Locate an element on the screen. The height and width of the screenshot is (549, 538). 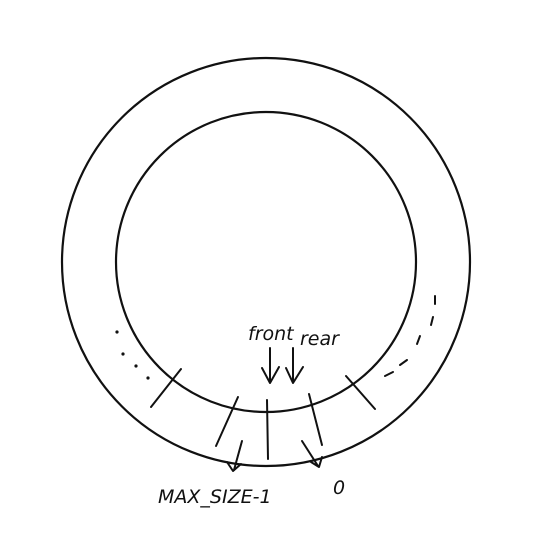
slot-dividers is located at coordinates (263, 414).